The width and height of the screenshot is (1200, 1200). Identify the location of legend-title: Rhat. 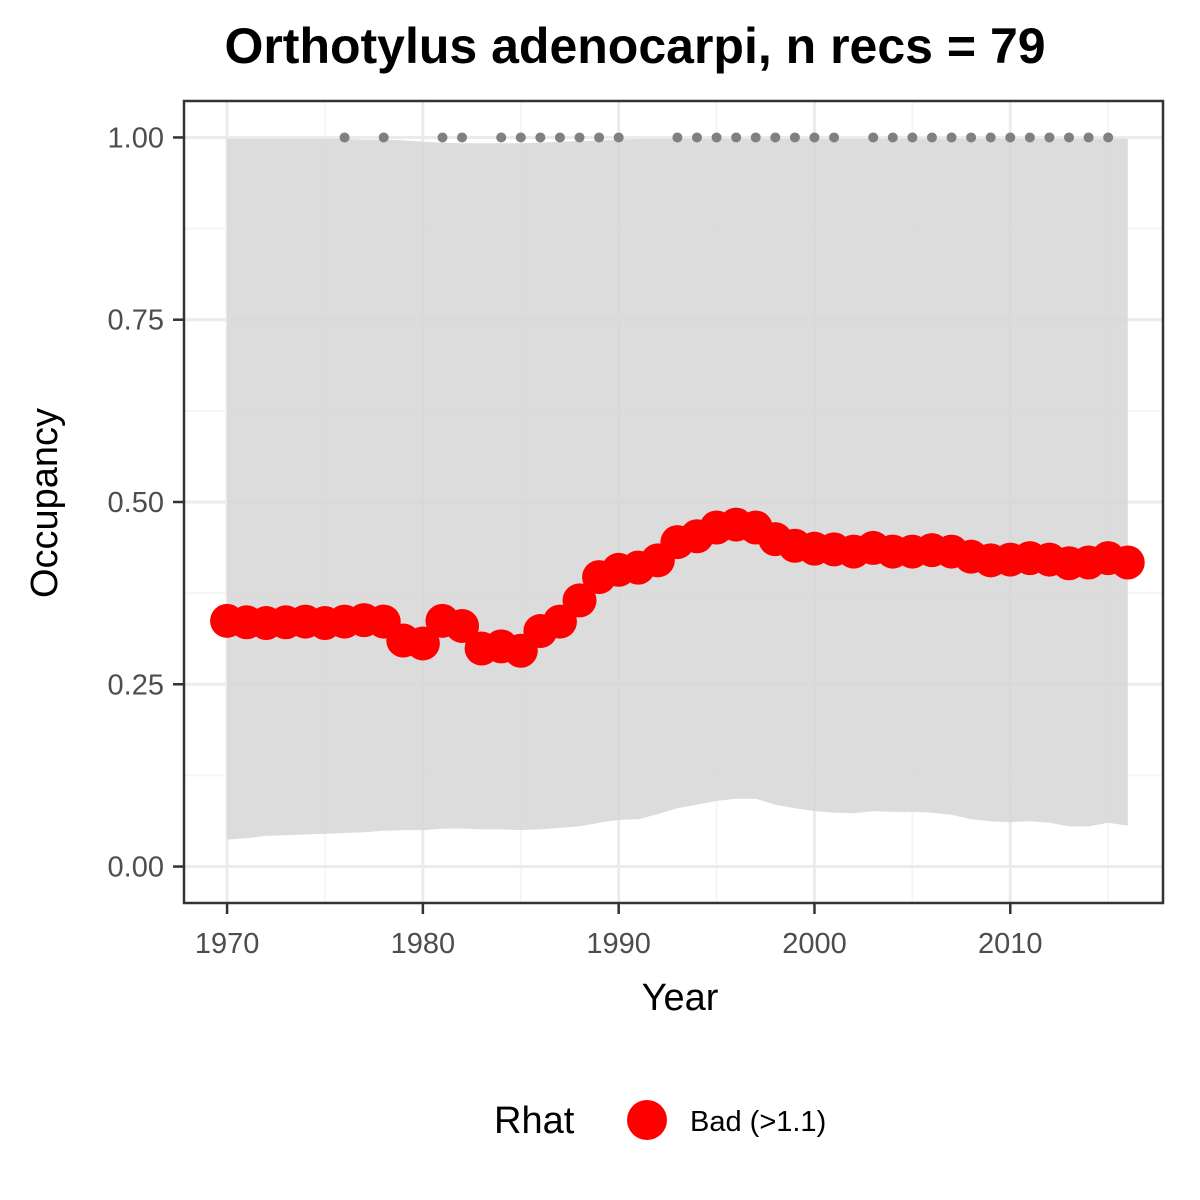
(534, 1121).